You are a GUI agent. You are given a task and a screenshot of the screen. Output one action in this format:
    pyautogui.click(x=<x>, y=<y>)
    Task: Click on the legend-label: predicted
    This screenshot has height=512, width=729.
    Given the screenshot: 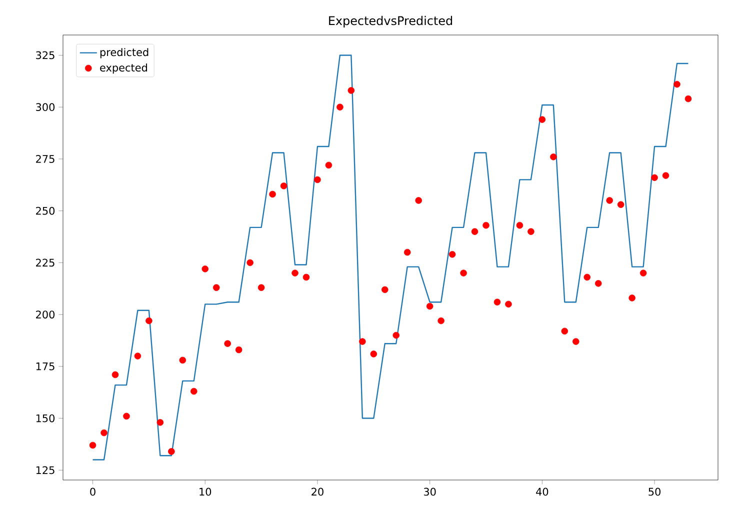 What is the action you would take?
    pyautogui.click(x=124, y=53)
    